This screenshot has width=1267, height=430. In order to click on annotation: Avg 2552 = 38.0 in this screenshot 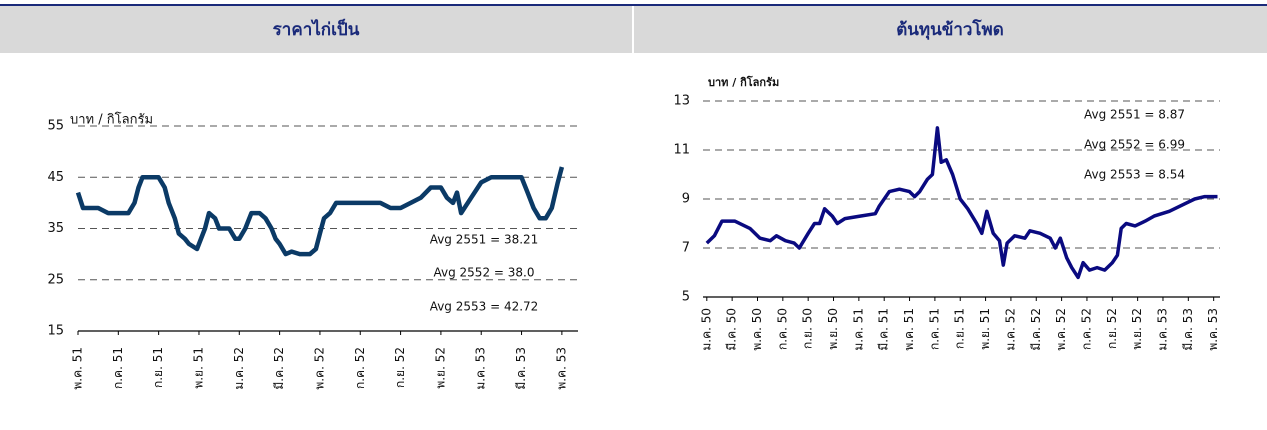, I will do `click(484, 273)`.